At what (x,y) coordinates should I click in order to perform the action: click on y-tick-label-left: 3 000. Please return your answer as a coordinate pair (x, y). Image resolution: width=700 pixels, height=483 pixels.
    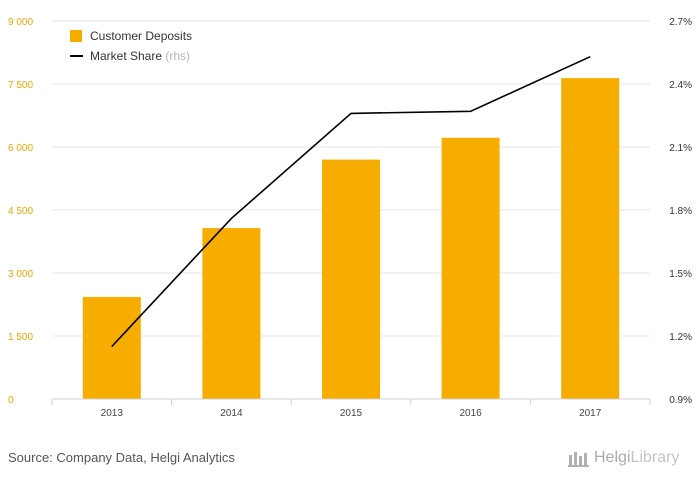
    Looking at the image, I should click on (20, 274).